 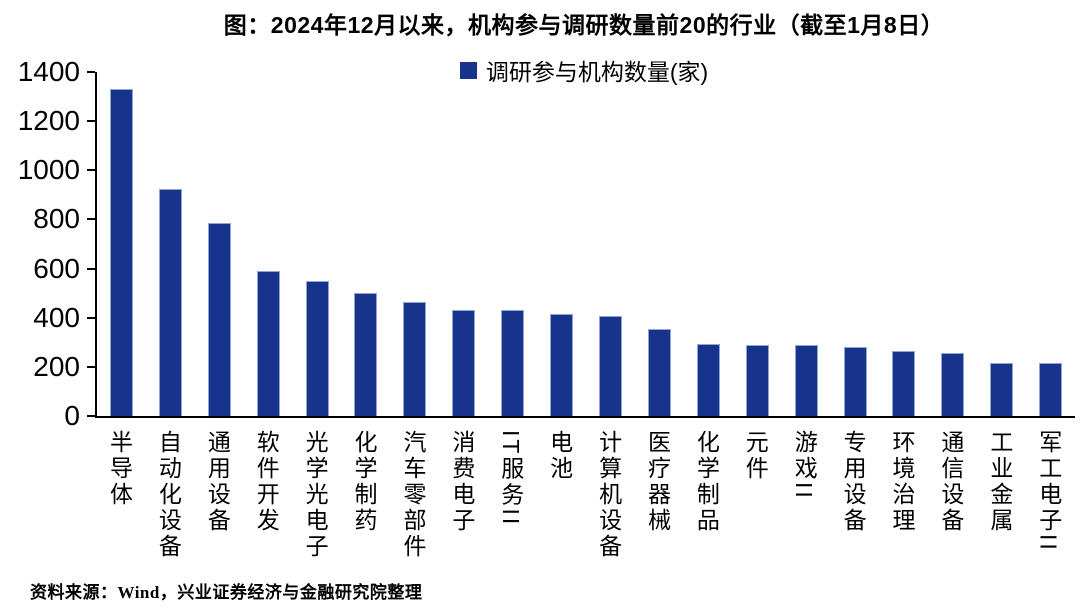 I want to click on x-label-column-20: 军工电子II, so click(x=1048, y=491).